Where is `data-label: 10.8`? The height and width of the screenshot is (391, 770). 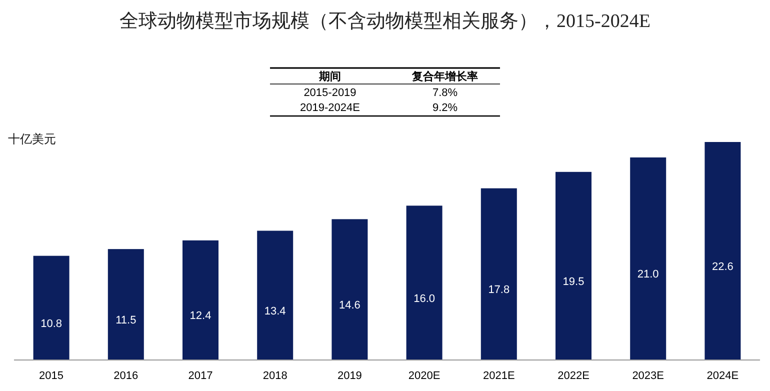
data-label: 10.8 is located at coordinates (51, 324).